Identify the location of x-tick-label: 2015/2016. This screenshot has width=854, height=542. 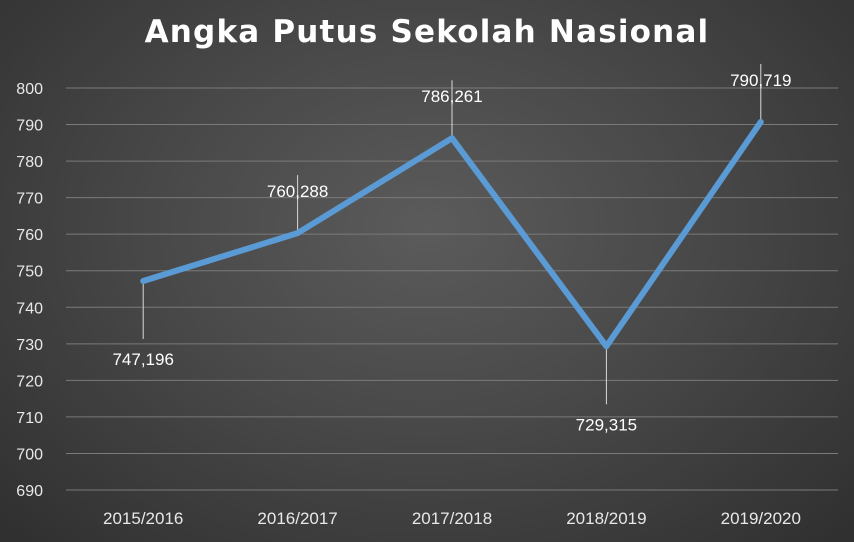
(143, 518).